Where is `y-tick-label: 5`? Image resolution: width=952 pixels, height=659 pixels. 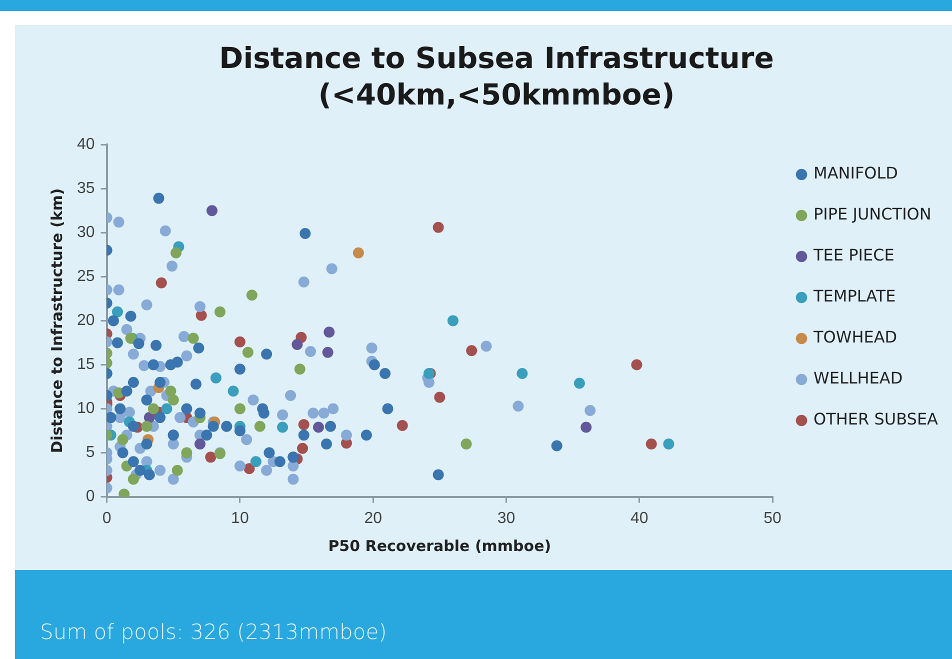
y-tick-label: 5 is located at coordinates (90, 453).